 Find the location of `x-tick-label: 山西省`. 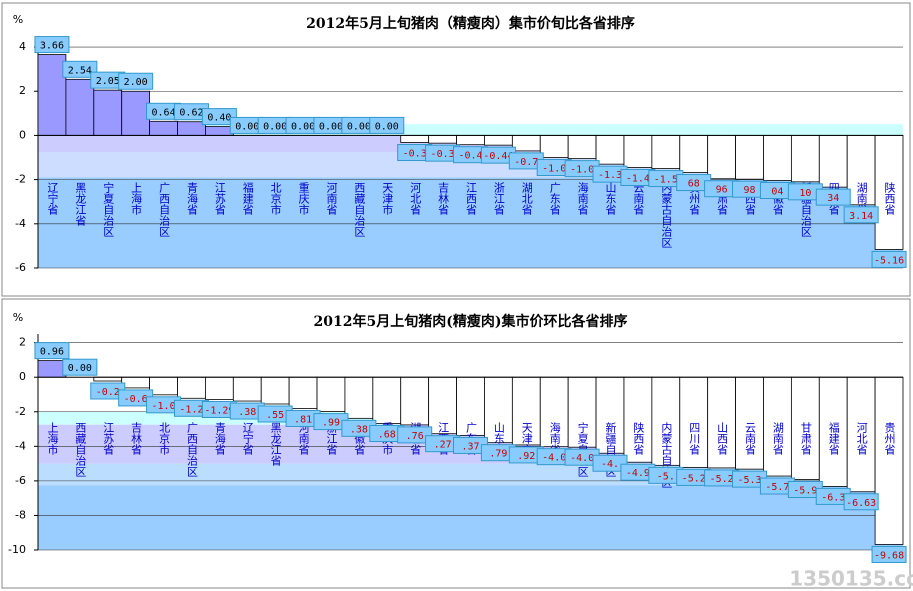

x-tick-label: 山西省 is located at coordinates (722, 439).